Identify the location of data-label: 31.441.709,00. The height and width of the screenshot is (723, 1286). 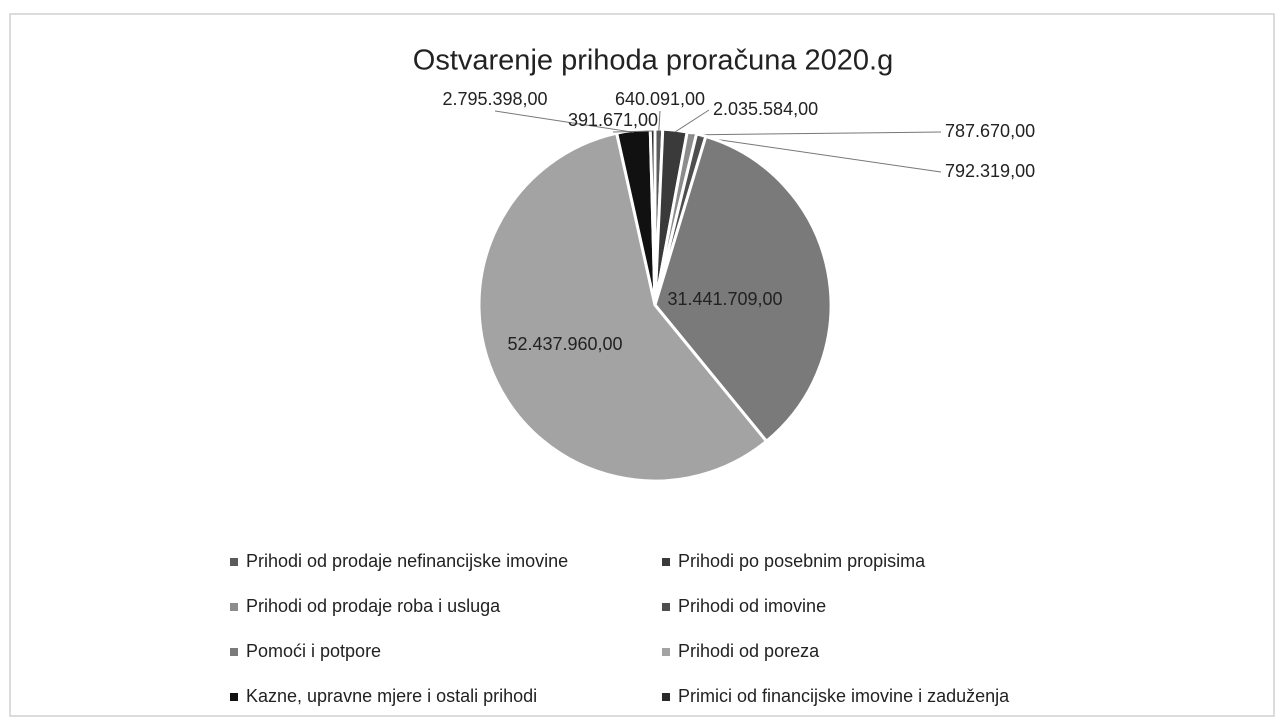
(724, 299).